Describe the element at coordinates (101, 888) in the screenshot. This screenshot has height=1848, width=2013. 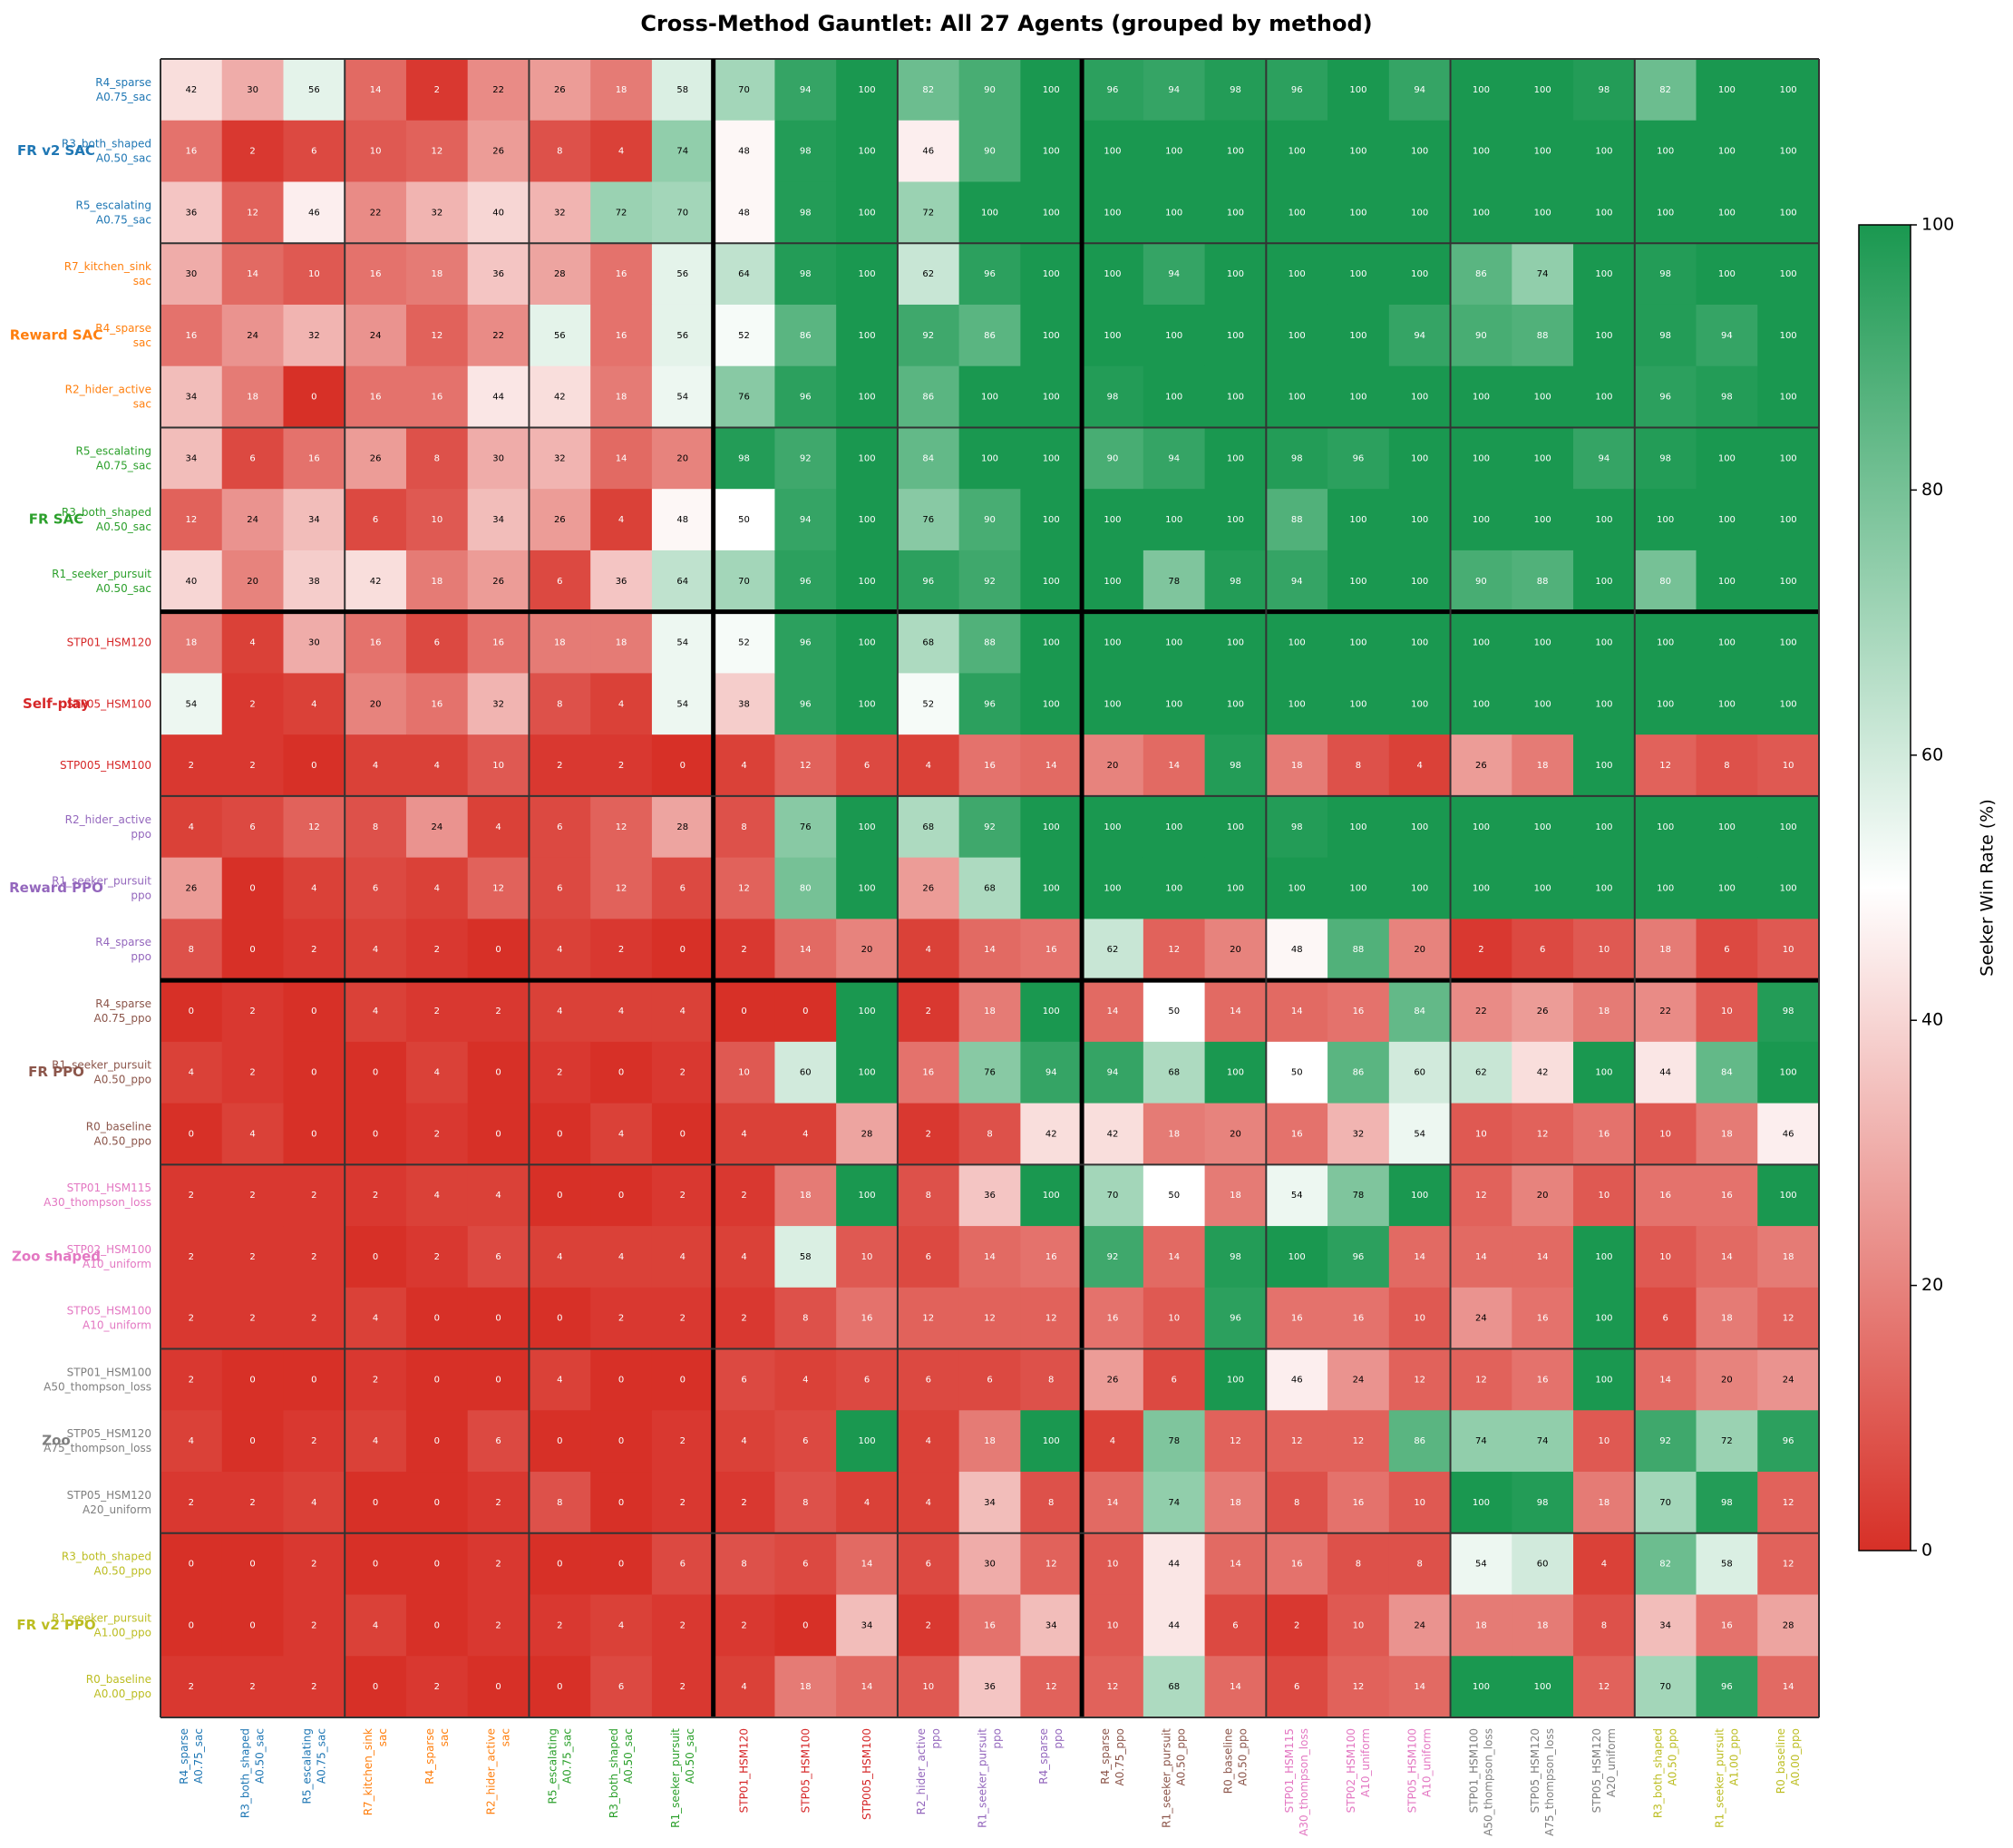
I see `row-label: R1_seeker_pursuit ppo` at that location.